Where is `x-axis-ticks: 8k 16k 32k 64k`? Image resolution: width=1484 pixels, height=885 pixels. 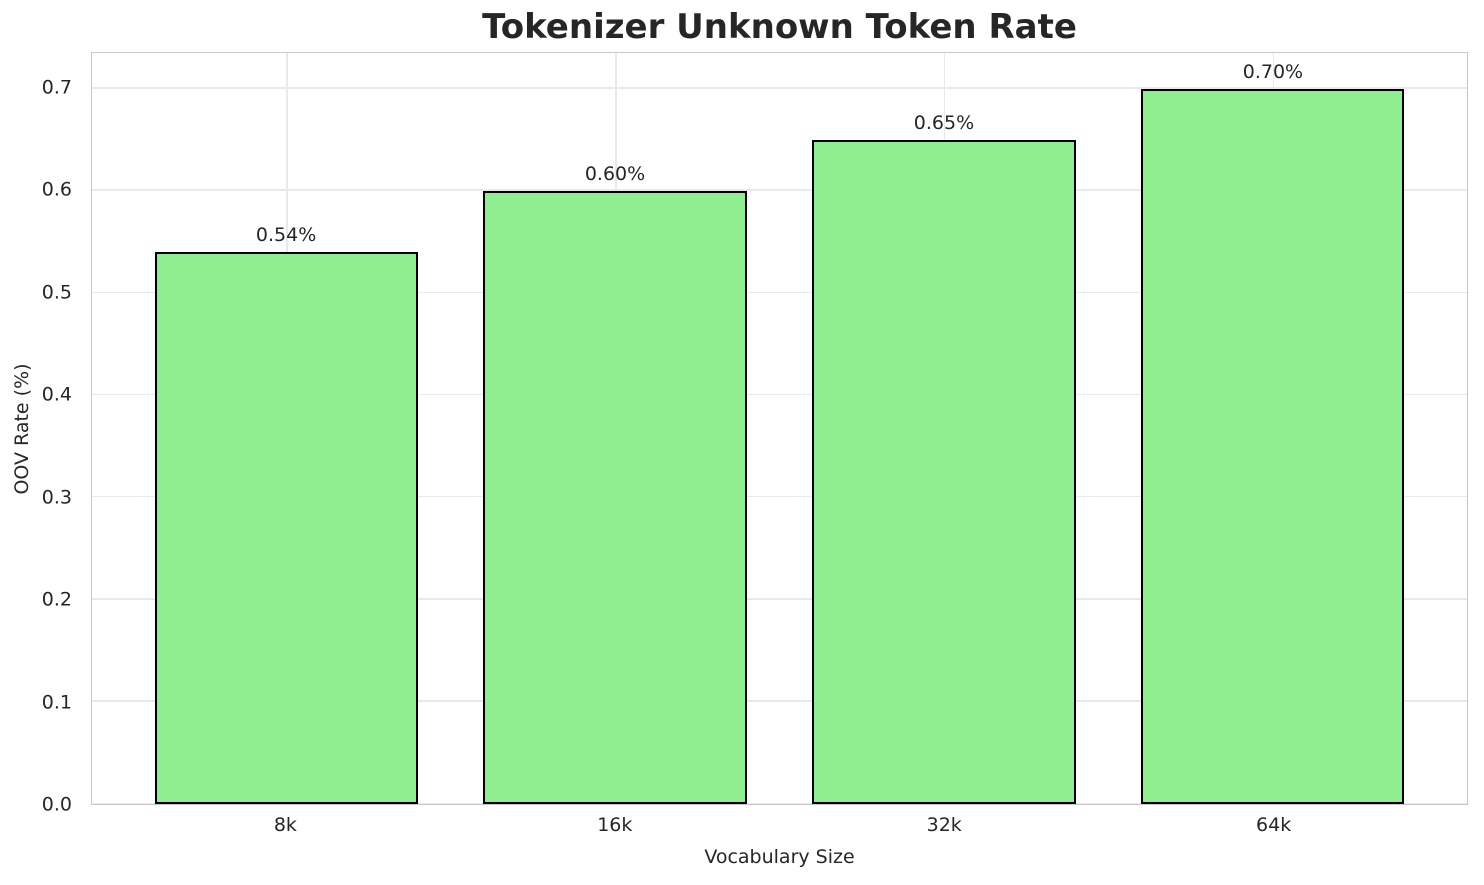
x-axis-ticks: 8k 16k 32k 64k is located at coordinates (779, 826).